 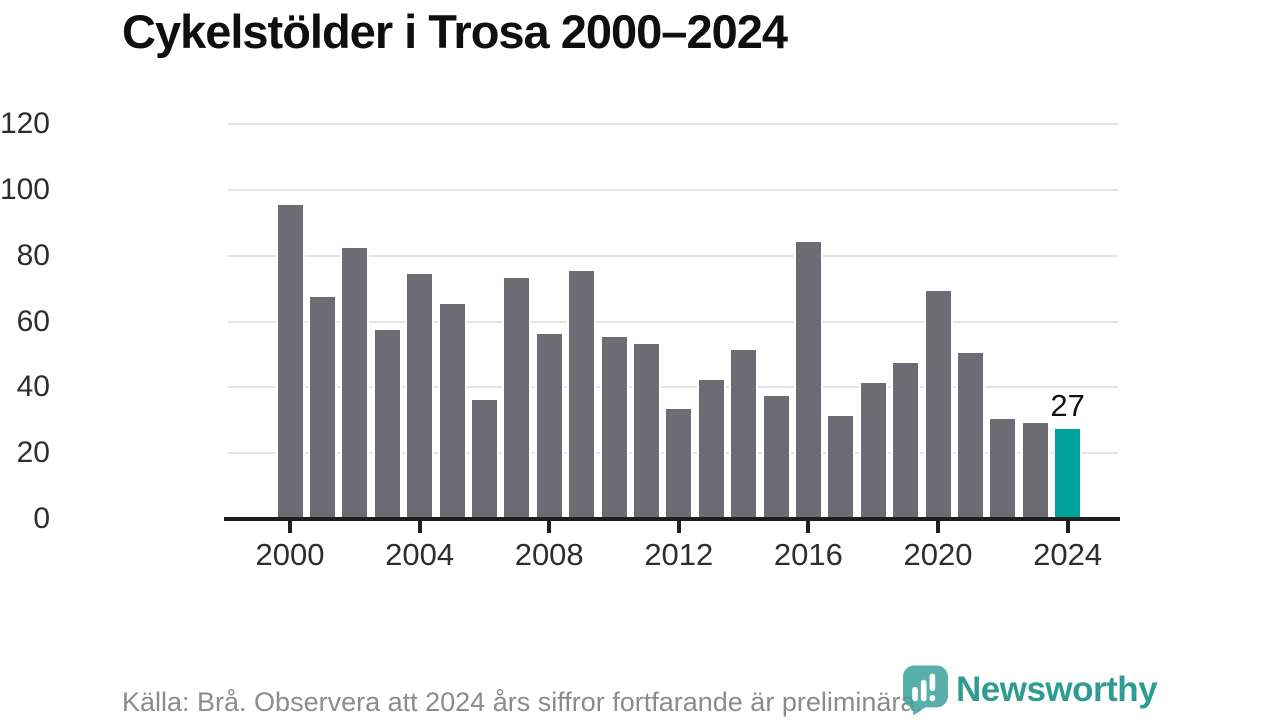 I want to click on y-axis-label-40: 40, so click(x=33, y=387).